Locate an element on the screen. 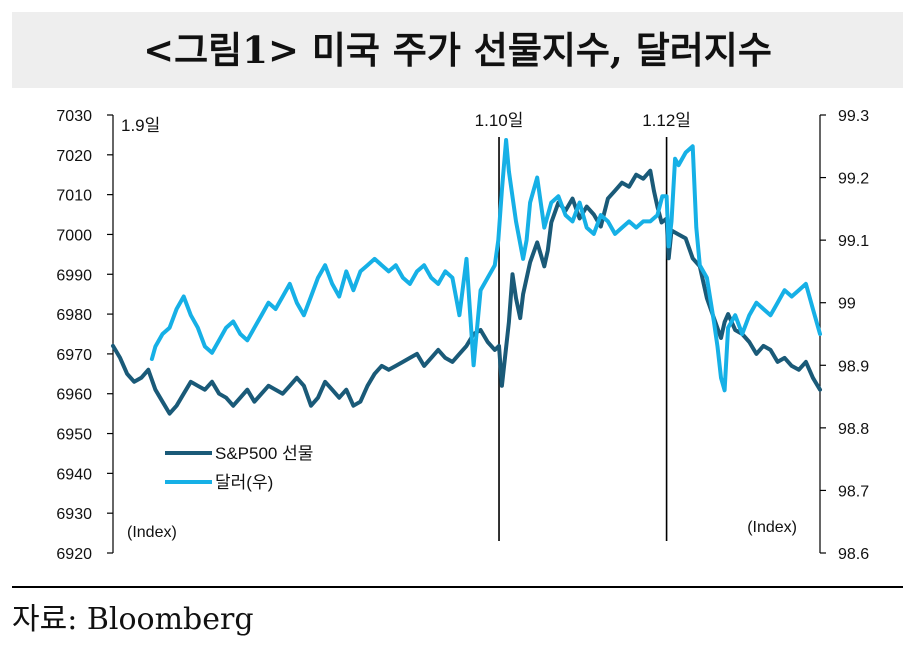 This screenshot has width=903, height=650. left-tick-label: 7010 is located at coordinates (74, 196).